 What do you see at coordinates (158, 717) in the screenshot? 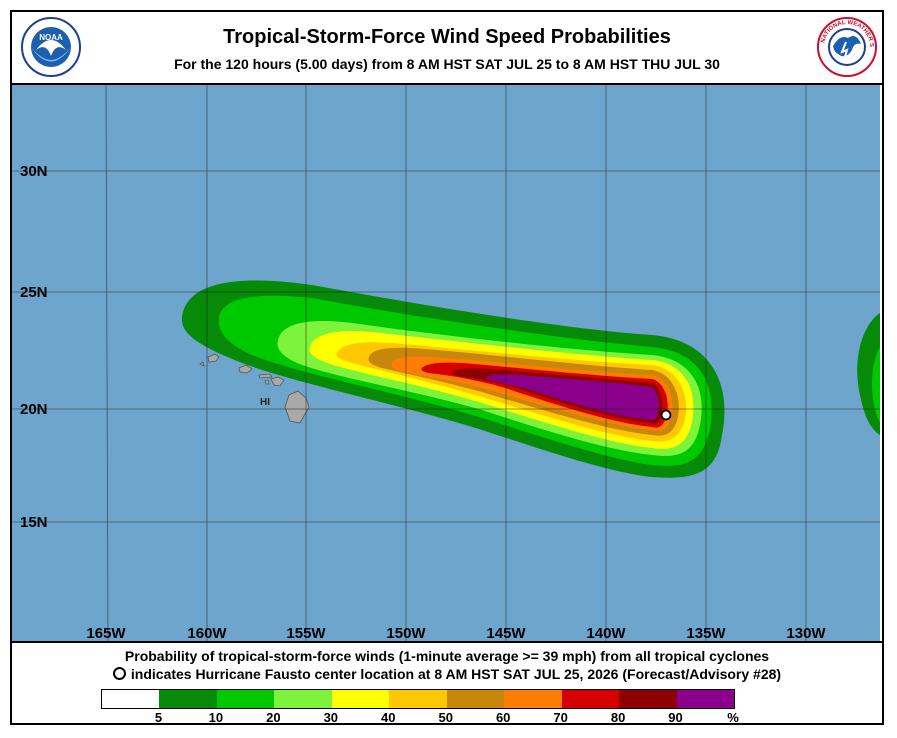
I see `legend-tick-label: 5` at bounding box center [158, 717].